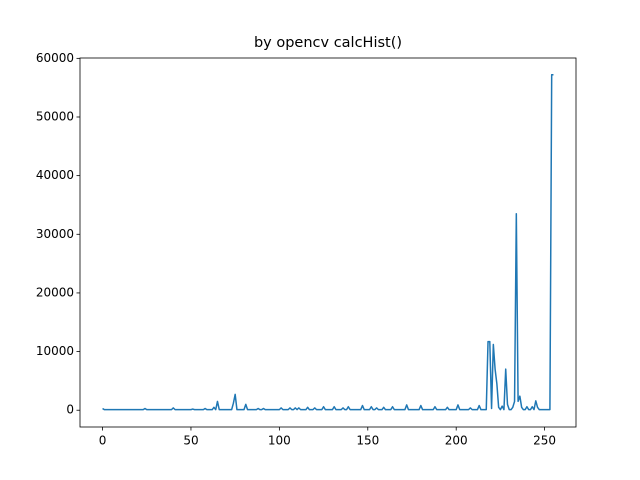 The image size is (640, 480). I want to click on x-tick-label: 150, so click(367, 441).